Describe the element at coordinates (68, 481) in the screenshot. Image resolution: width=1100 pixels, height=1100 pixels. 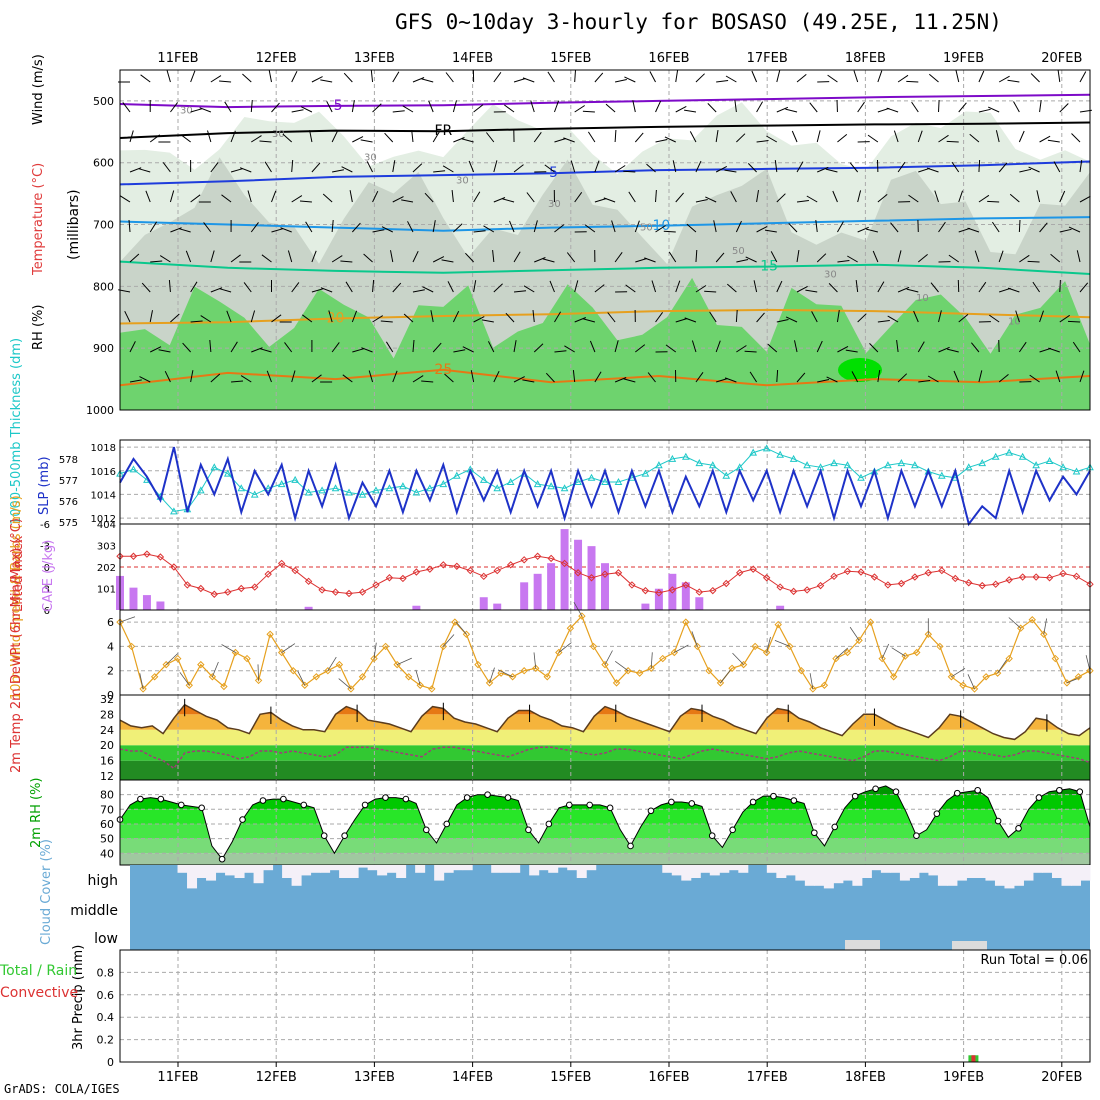
I see `thickness-tick: 577` at that location.